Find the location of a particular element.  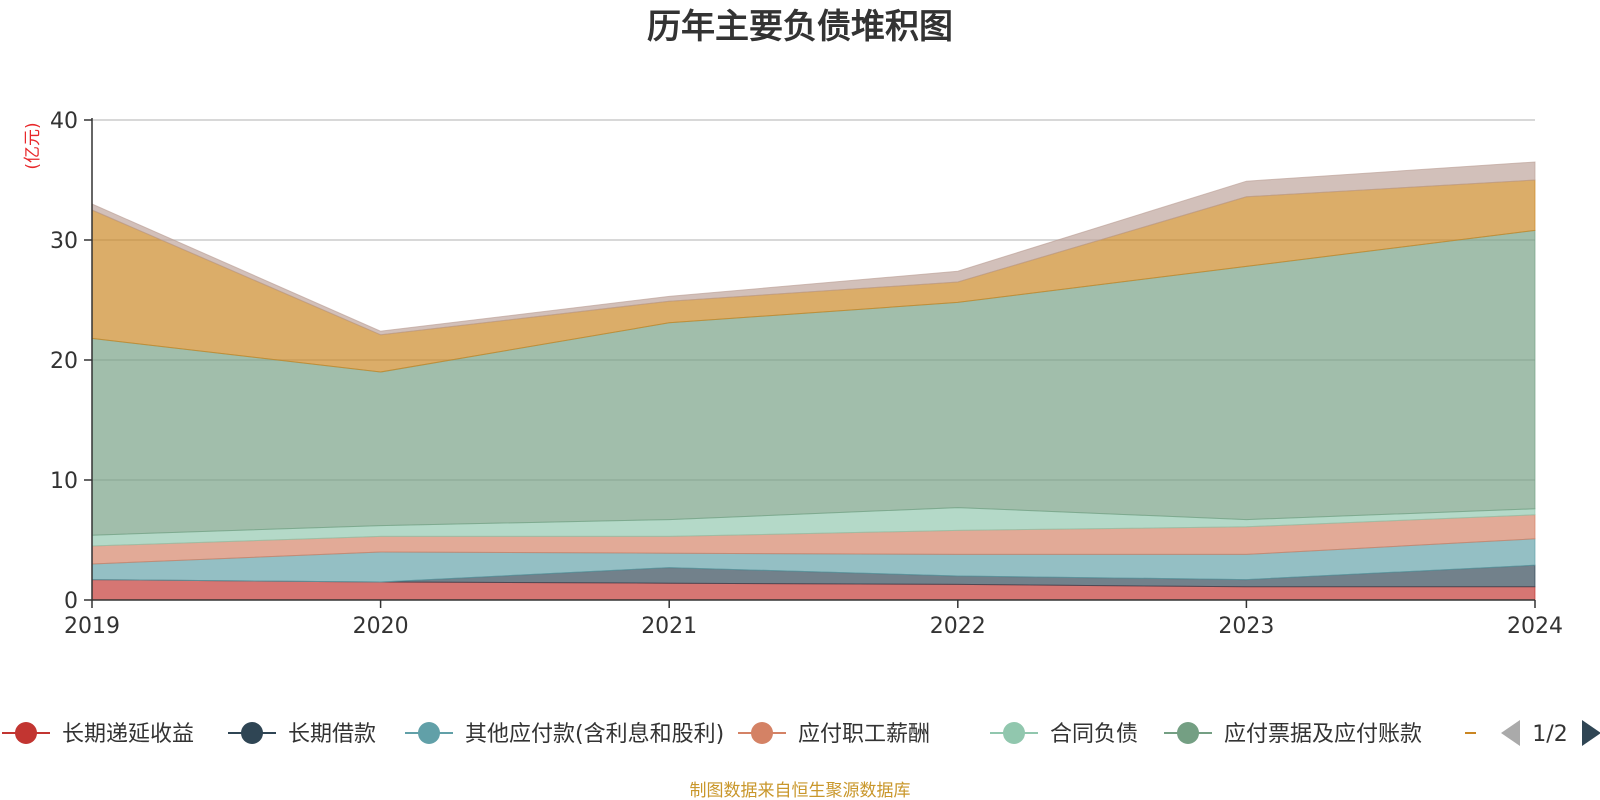

legend-prev-page-icon is located at coordinates (1510, 733).